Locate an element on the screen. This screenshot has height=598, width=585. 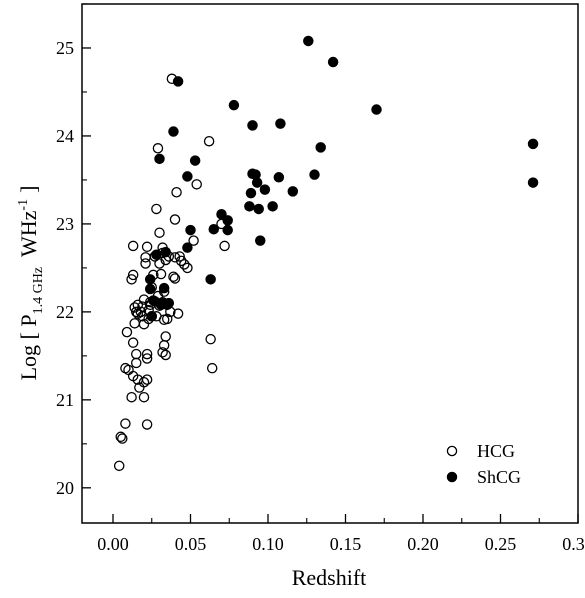
y-axis-title-exponent: -1 is located at coordinates (23, 205).